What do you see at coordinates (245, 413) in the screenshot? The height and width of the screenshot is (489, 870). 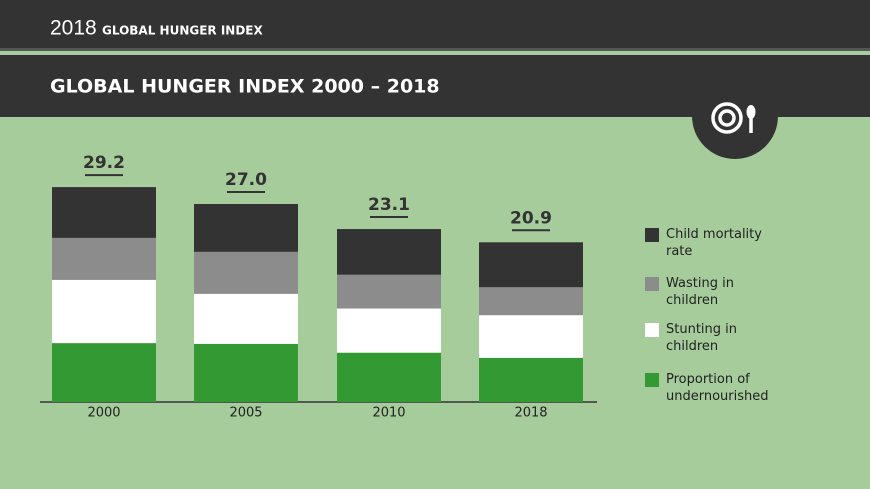 I see `x-tick-label: 2005` at bounding box center [245, 413].